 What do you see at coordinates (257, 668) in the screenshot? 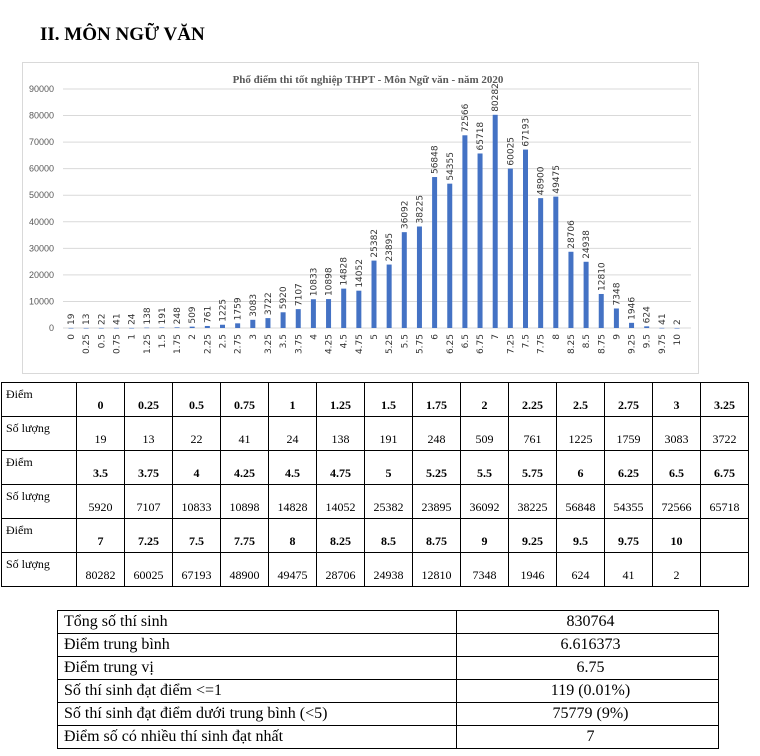
I see `stat-label: Điểm trung vị` at bounding box center [257, 668].